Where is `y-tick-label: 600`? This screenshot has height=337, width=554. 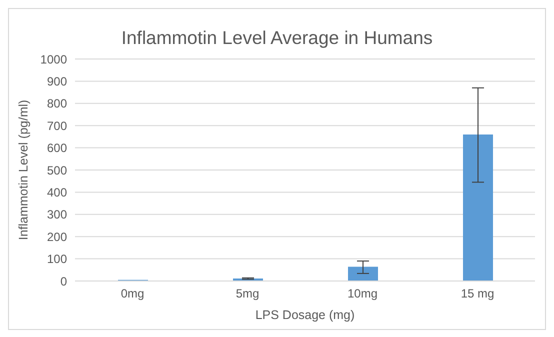 y-tick-label: 600 is located at coordinates (57, 148).